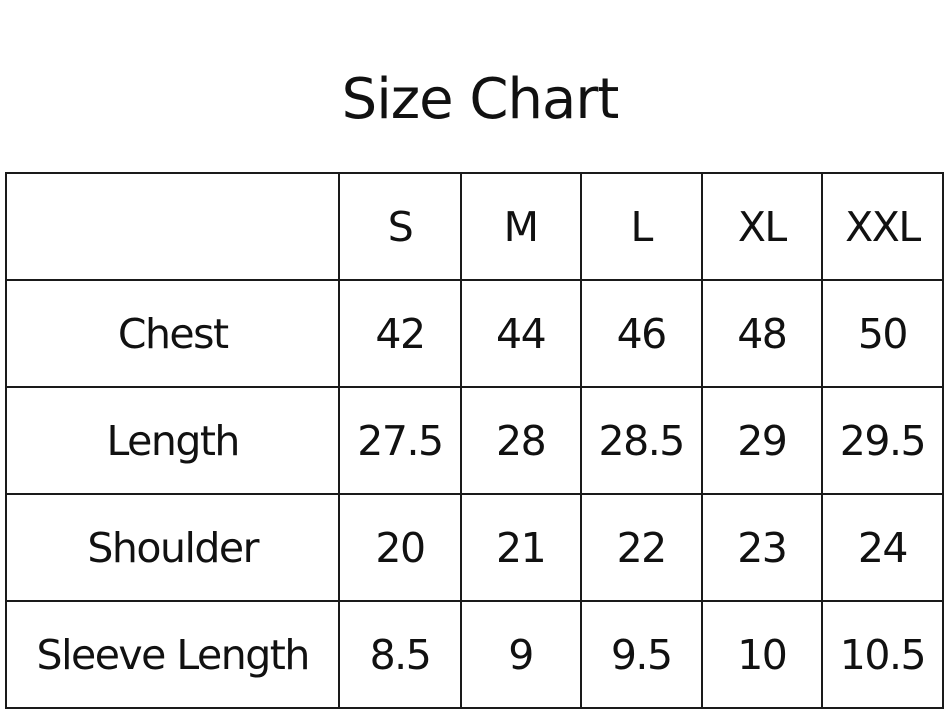 The width and height of the screenshot is (944, 714). What do you see at coordinates (641, 440) in the screenshot?
I see `table-cell: 28.5` at bounding box center [641, 440].